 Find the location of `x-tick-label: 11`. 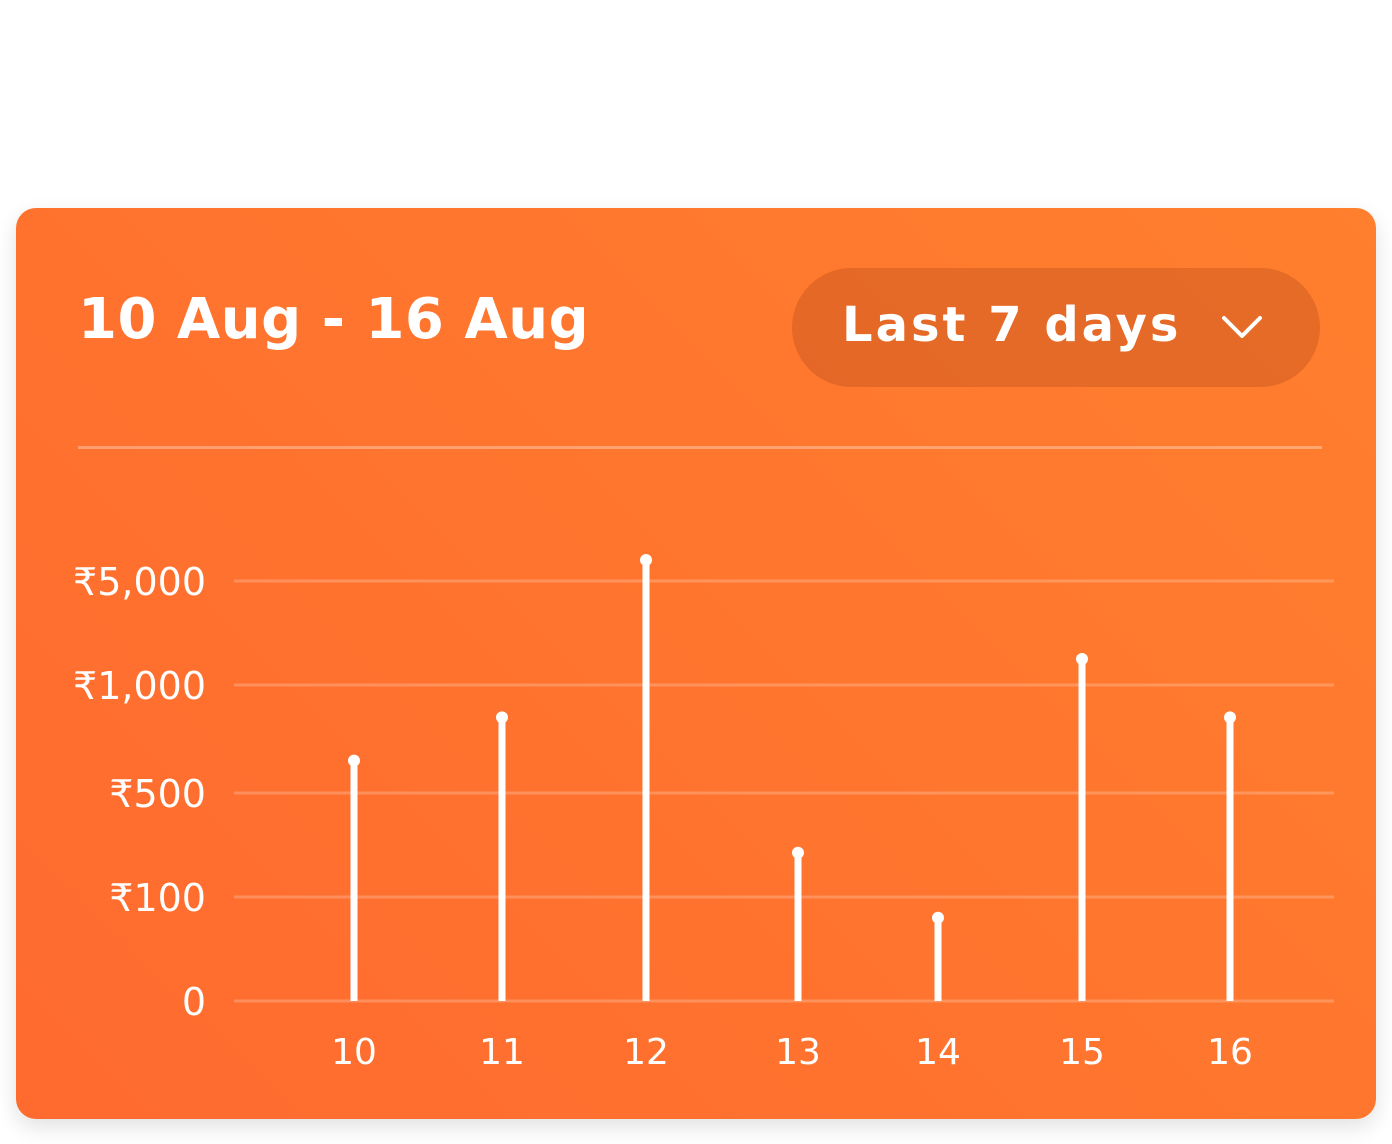

x-tick-label: 11 is located at coordinates (502, 1052).